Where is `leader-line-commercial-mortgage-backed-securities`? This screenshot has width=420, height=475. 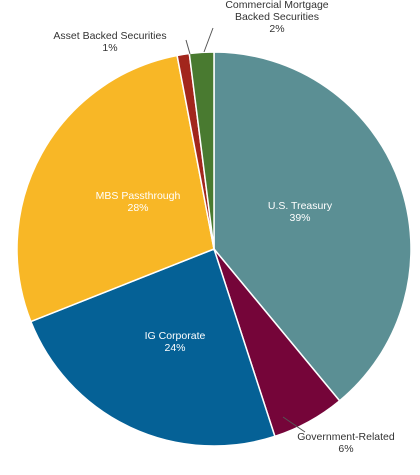 leader-line-commercial-mortgage-backed-securities is located at coordinates (208, 40).